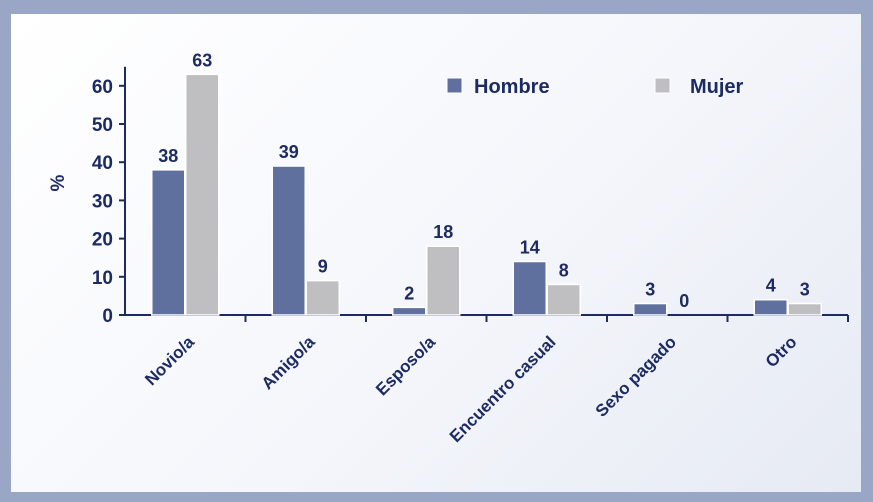 Image resolution: width=873 pixels, height=502 pixels. I want to click on x-tick-label: Novio/a, so click(169, 360).